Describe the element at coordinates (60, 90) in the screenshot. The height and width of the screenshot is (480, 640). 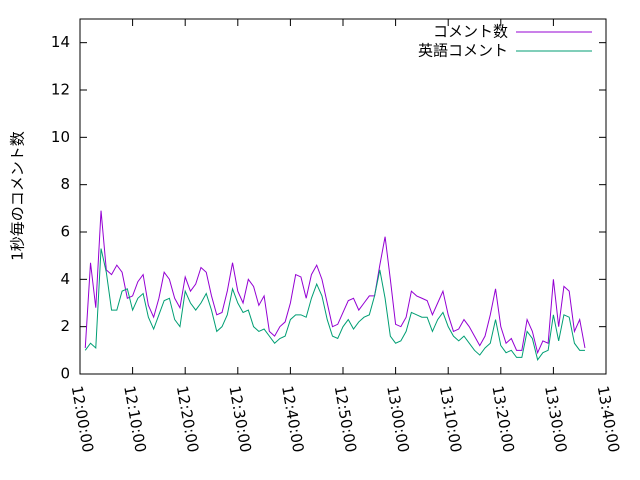
I see `y-tick-label: 12` at that location.